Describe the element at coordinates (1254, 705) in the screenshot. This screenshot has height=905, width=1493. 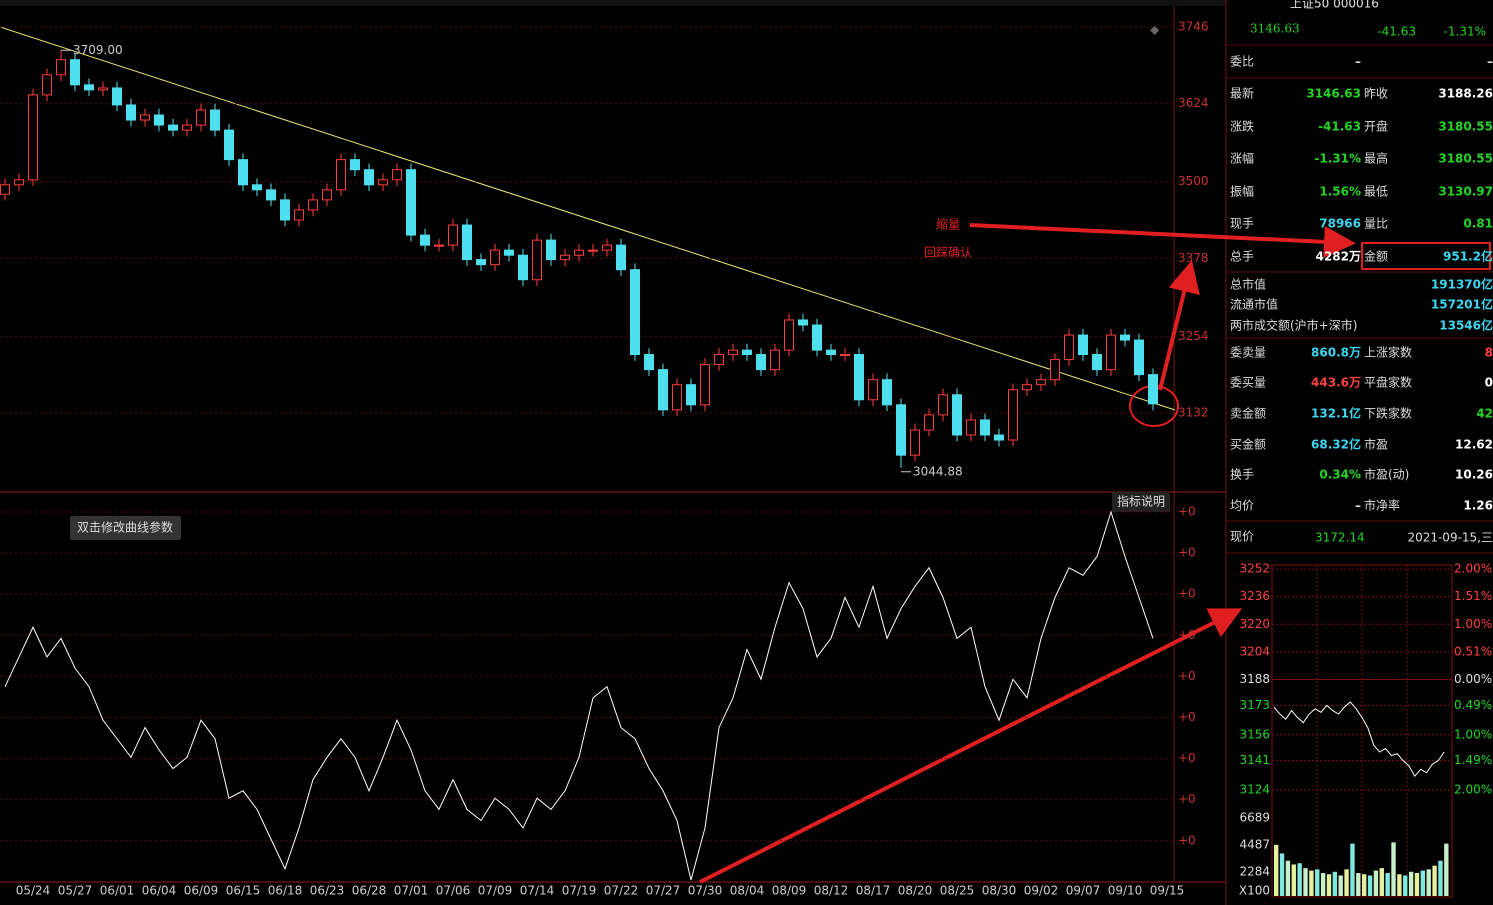
I see `y-tick-label: 3173` at that location.